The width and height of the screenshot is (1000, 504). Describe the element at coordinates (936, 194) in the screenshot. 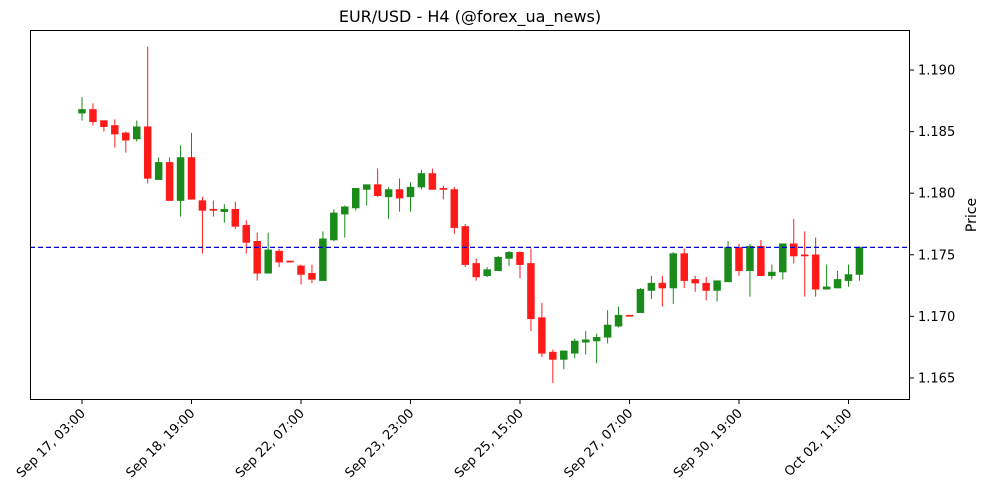

I see `y-tick-label: 1.180` at that location.